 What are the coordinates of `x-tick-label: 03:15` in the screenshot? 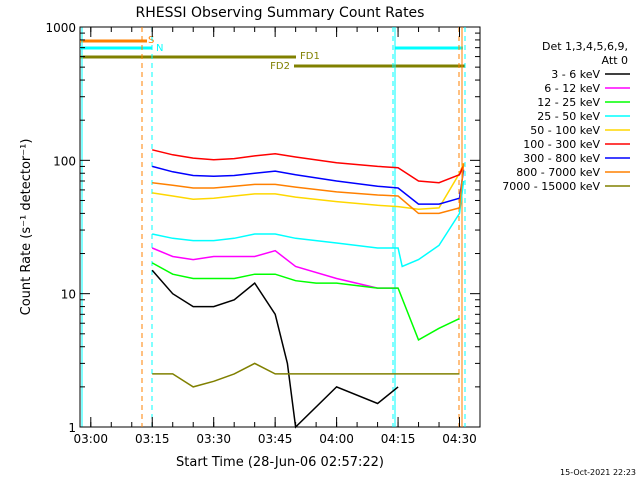 It's located at (152, 439).